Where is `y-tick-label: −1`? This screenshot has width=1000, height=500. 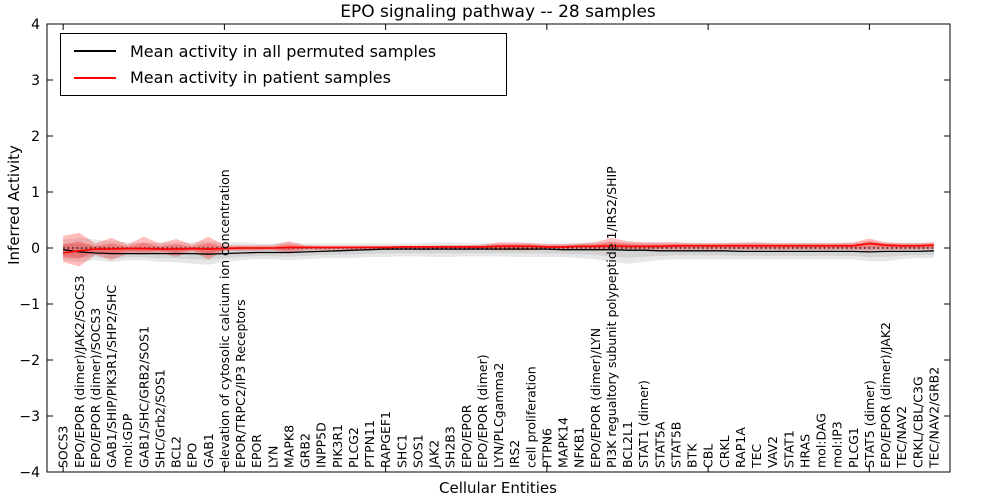
y-tick-label: −1 is located at coordinates (29, 305).